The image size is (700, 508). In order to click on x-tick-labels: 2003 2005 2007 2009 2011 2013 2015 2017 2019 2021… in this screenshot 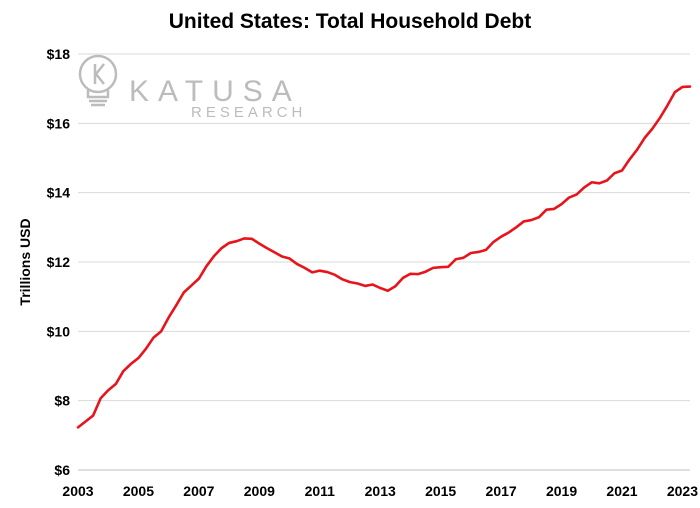, I will do `click(380, 491)`.